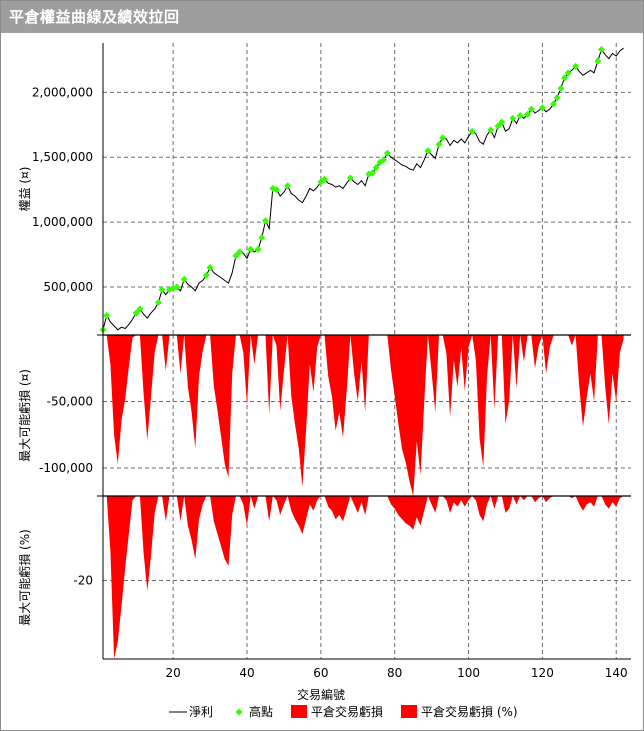  What do you see at coordinates (173, 673) in the screenshot?
I see `x-tick-label: 20` at bounding box center [173, 673].